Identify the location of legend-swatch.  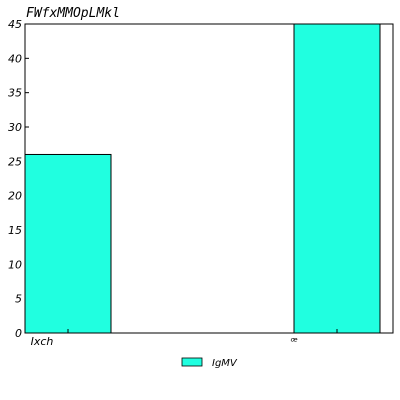
(192, 362).